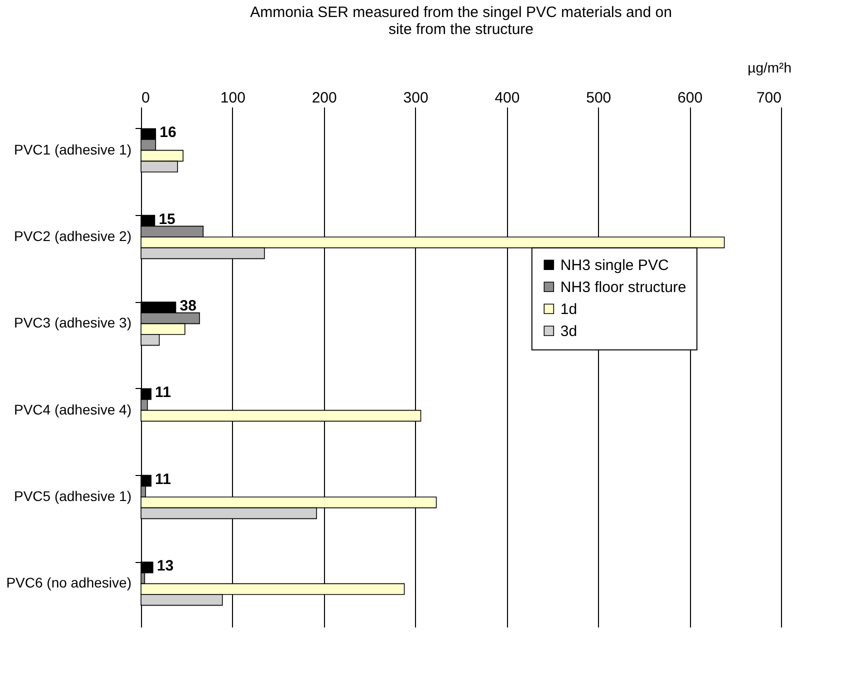  I want to click on x-tick-label: 700, so click(769, 98).